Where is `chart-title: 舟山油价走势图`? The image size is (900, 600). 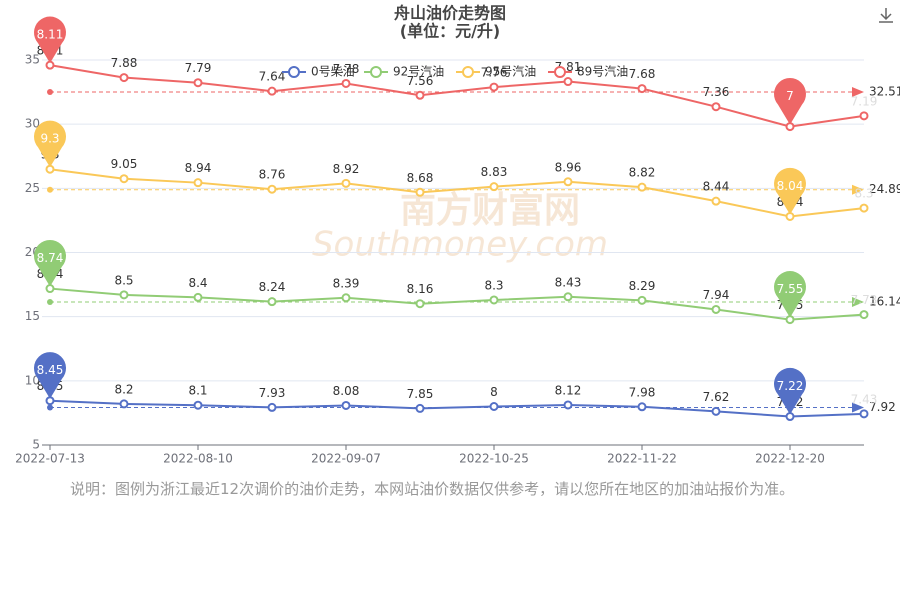
chart-title: 舟山油价走势图 is located at coordinates (450, 13).